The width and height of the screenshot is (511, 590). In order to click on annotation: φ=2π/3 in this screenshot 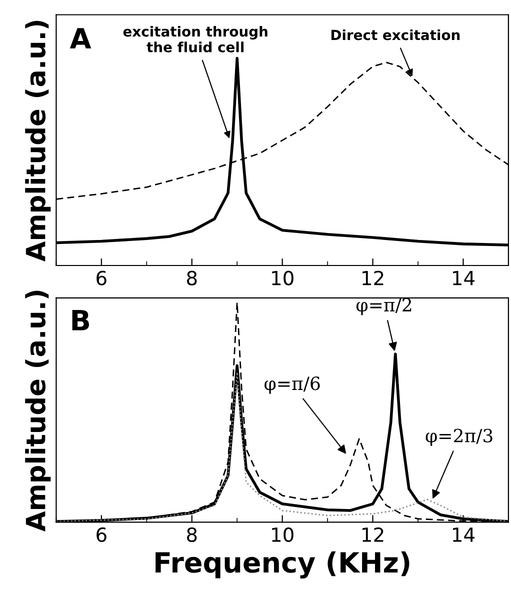, I will do `click(459, 437)`.